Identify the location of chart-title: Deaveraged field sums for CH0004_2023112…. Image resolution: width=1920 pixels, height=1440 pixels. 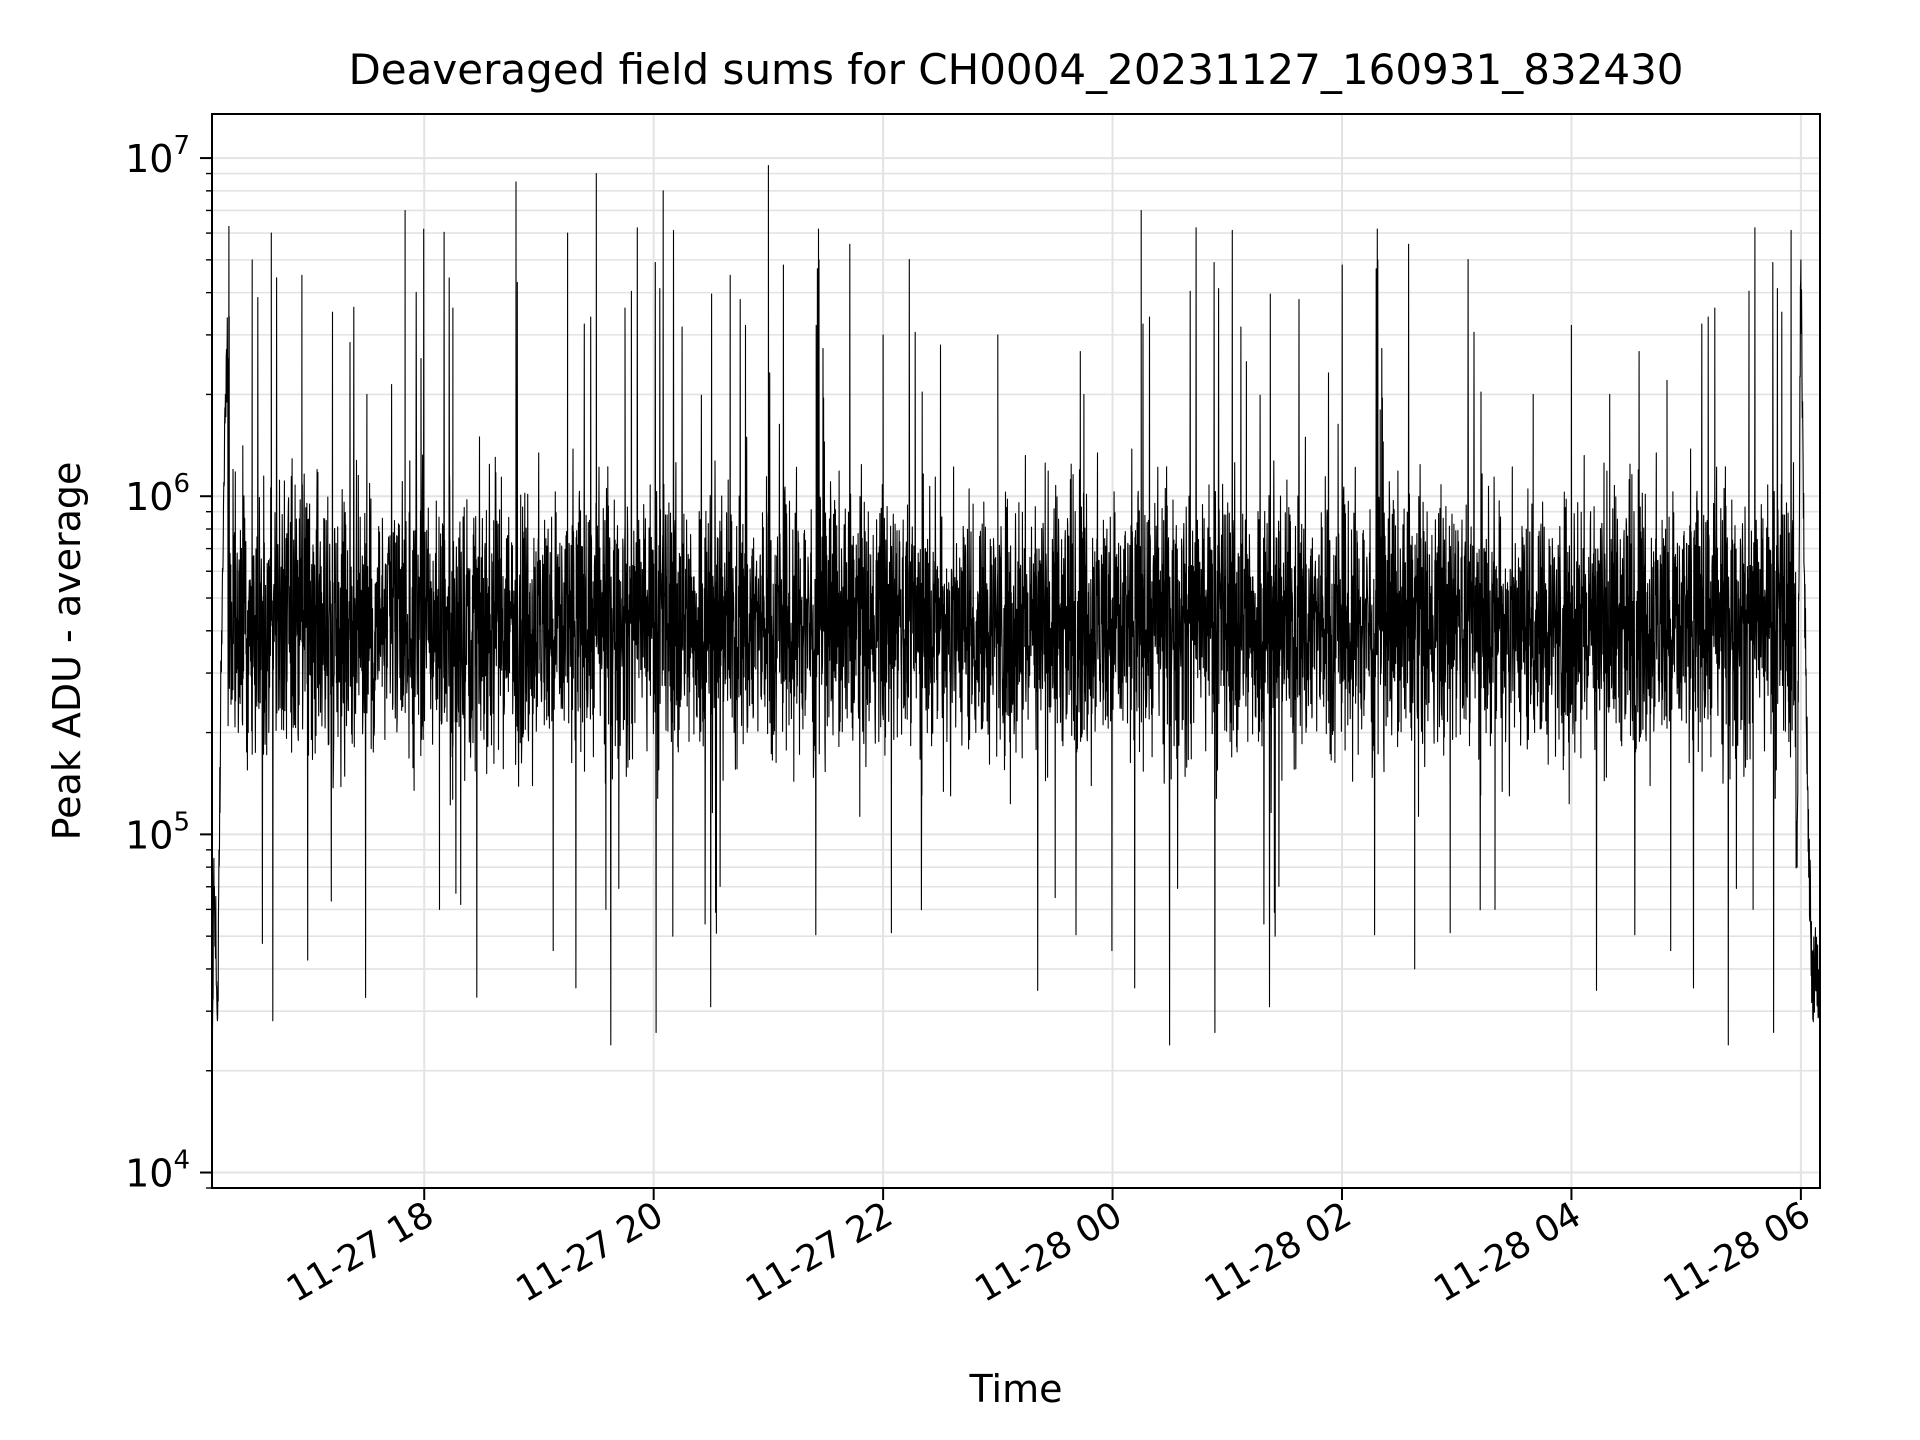
(1015, 69).